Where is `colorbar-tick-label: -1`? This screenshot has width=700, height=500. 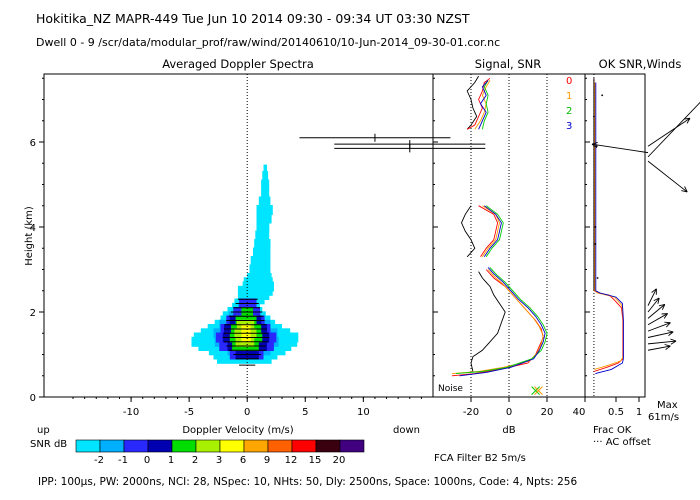
colorbar-tick-label: -1 is located at coordinates (123, 460).